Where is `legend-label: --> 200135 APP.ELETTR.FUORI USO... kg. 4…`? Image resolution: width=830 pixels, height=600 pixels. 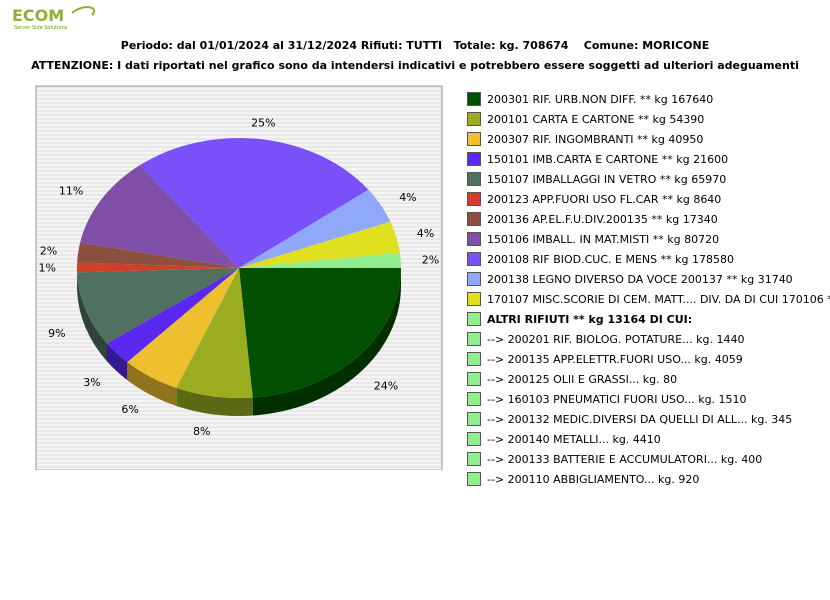 legend-label: --> 200135 APP.ELETTR.FUORI USO... kg. 4… is located at coordinates (615, 359).